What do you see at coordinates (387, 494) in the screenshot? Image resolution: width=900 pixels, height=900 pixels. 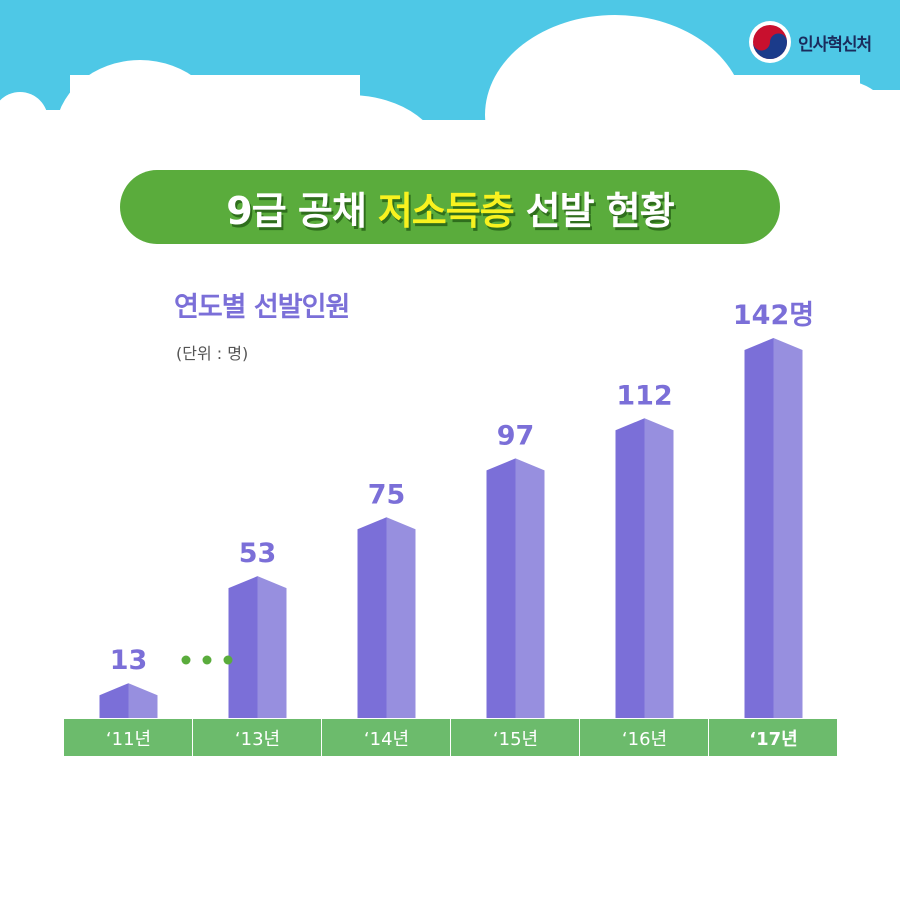 I see `data-label: 75` at bounding box center [387, 494].